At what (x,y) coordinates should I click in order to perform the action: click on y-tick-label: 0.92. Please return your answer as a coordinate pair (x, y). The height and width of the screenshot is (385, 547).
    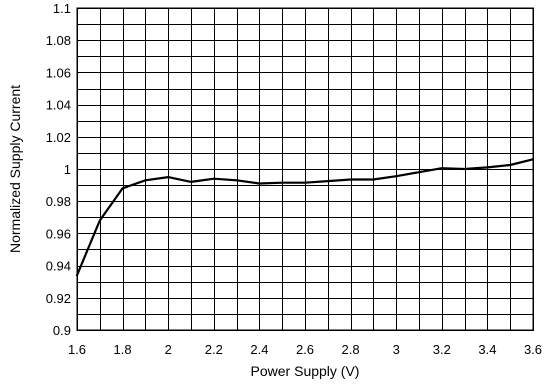
    Looking at the image, I should click on (58, 298).